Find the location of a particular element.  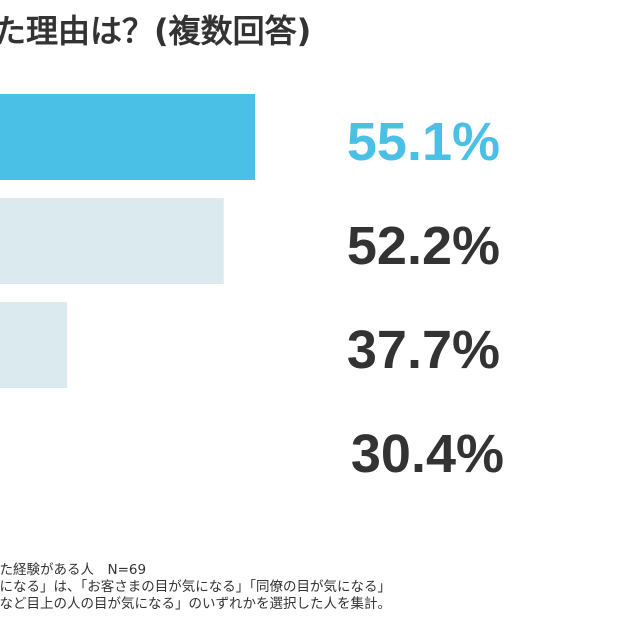

note-line-2: 気になる」は、「お客さまの目が気になる」「同僚の目が気になる」 is located at coordinates (195, 587).